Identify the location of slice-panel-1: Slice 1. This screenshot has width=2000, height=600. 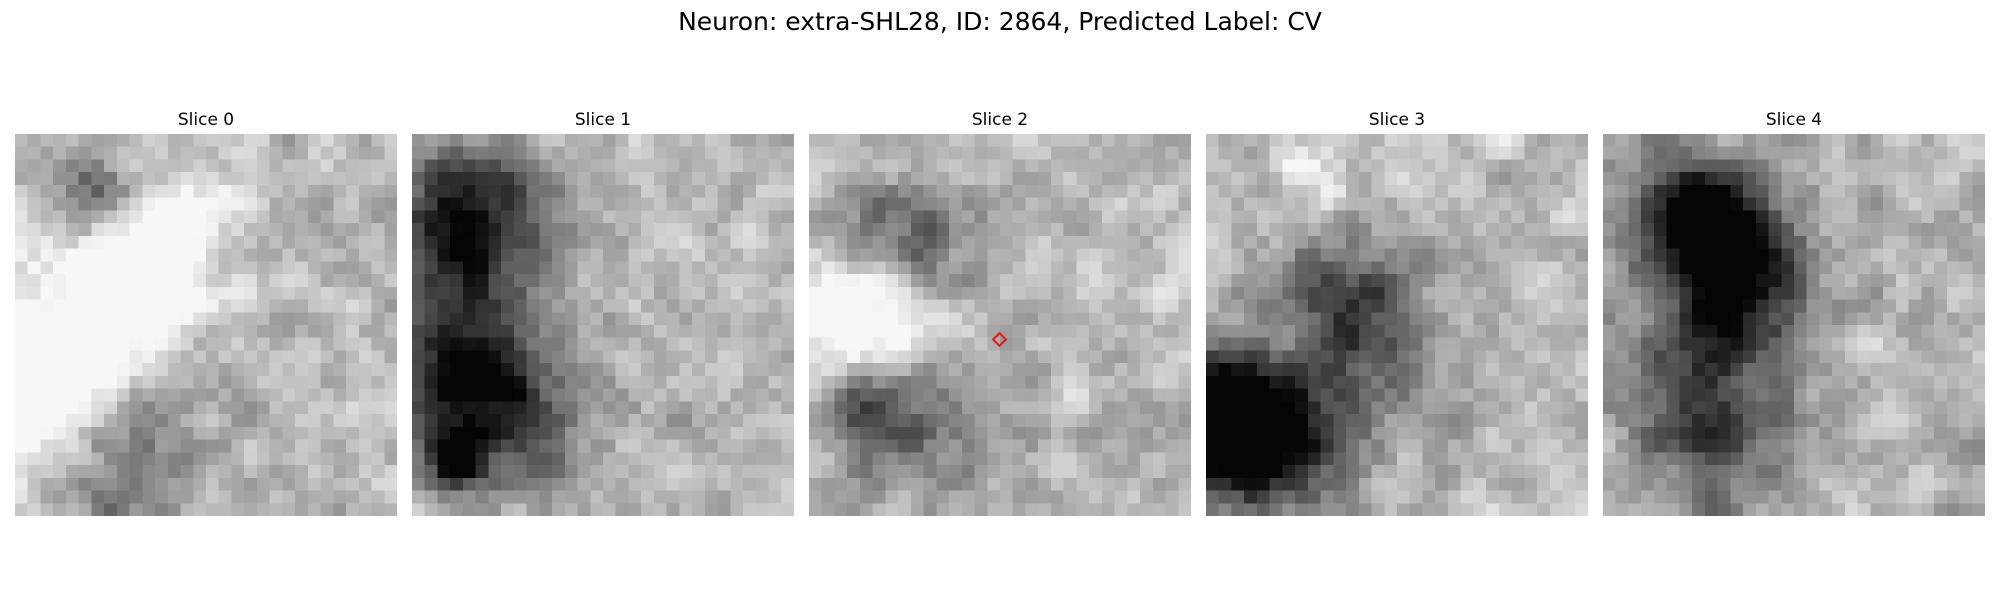
(603, 312).